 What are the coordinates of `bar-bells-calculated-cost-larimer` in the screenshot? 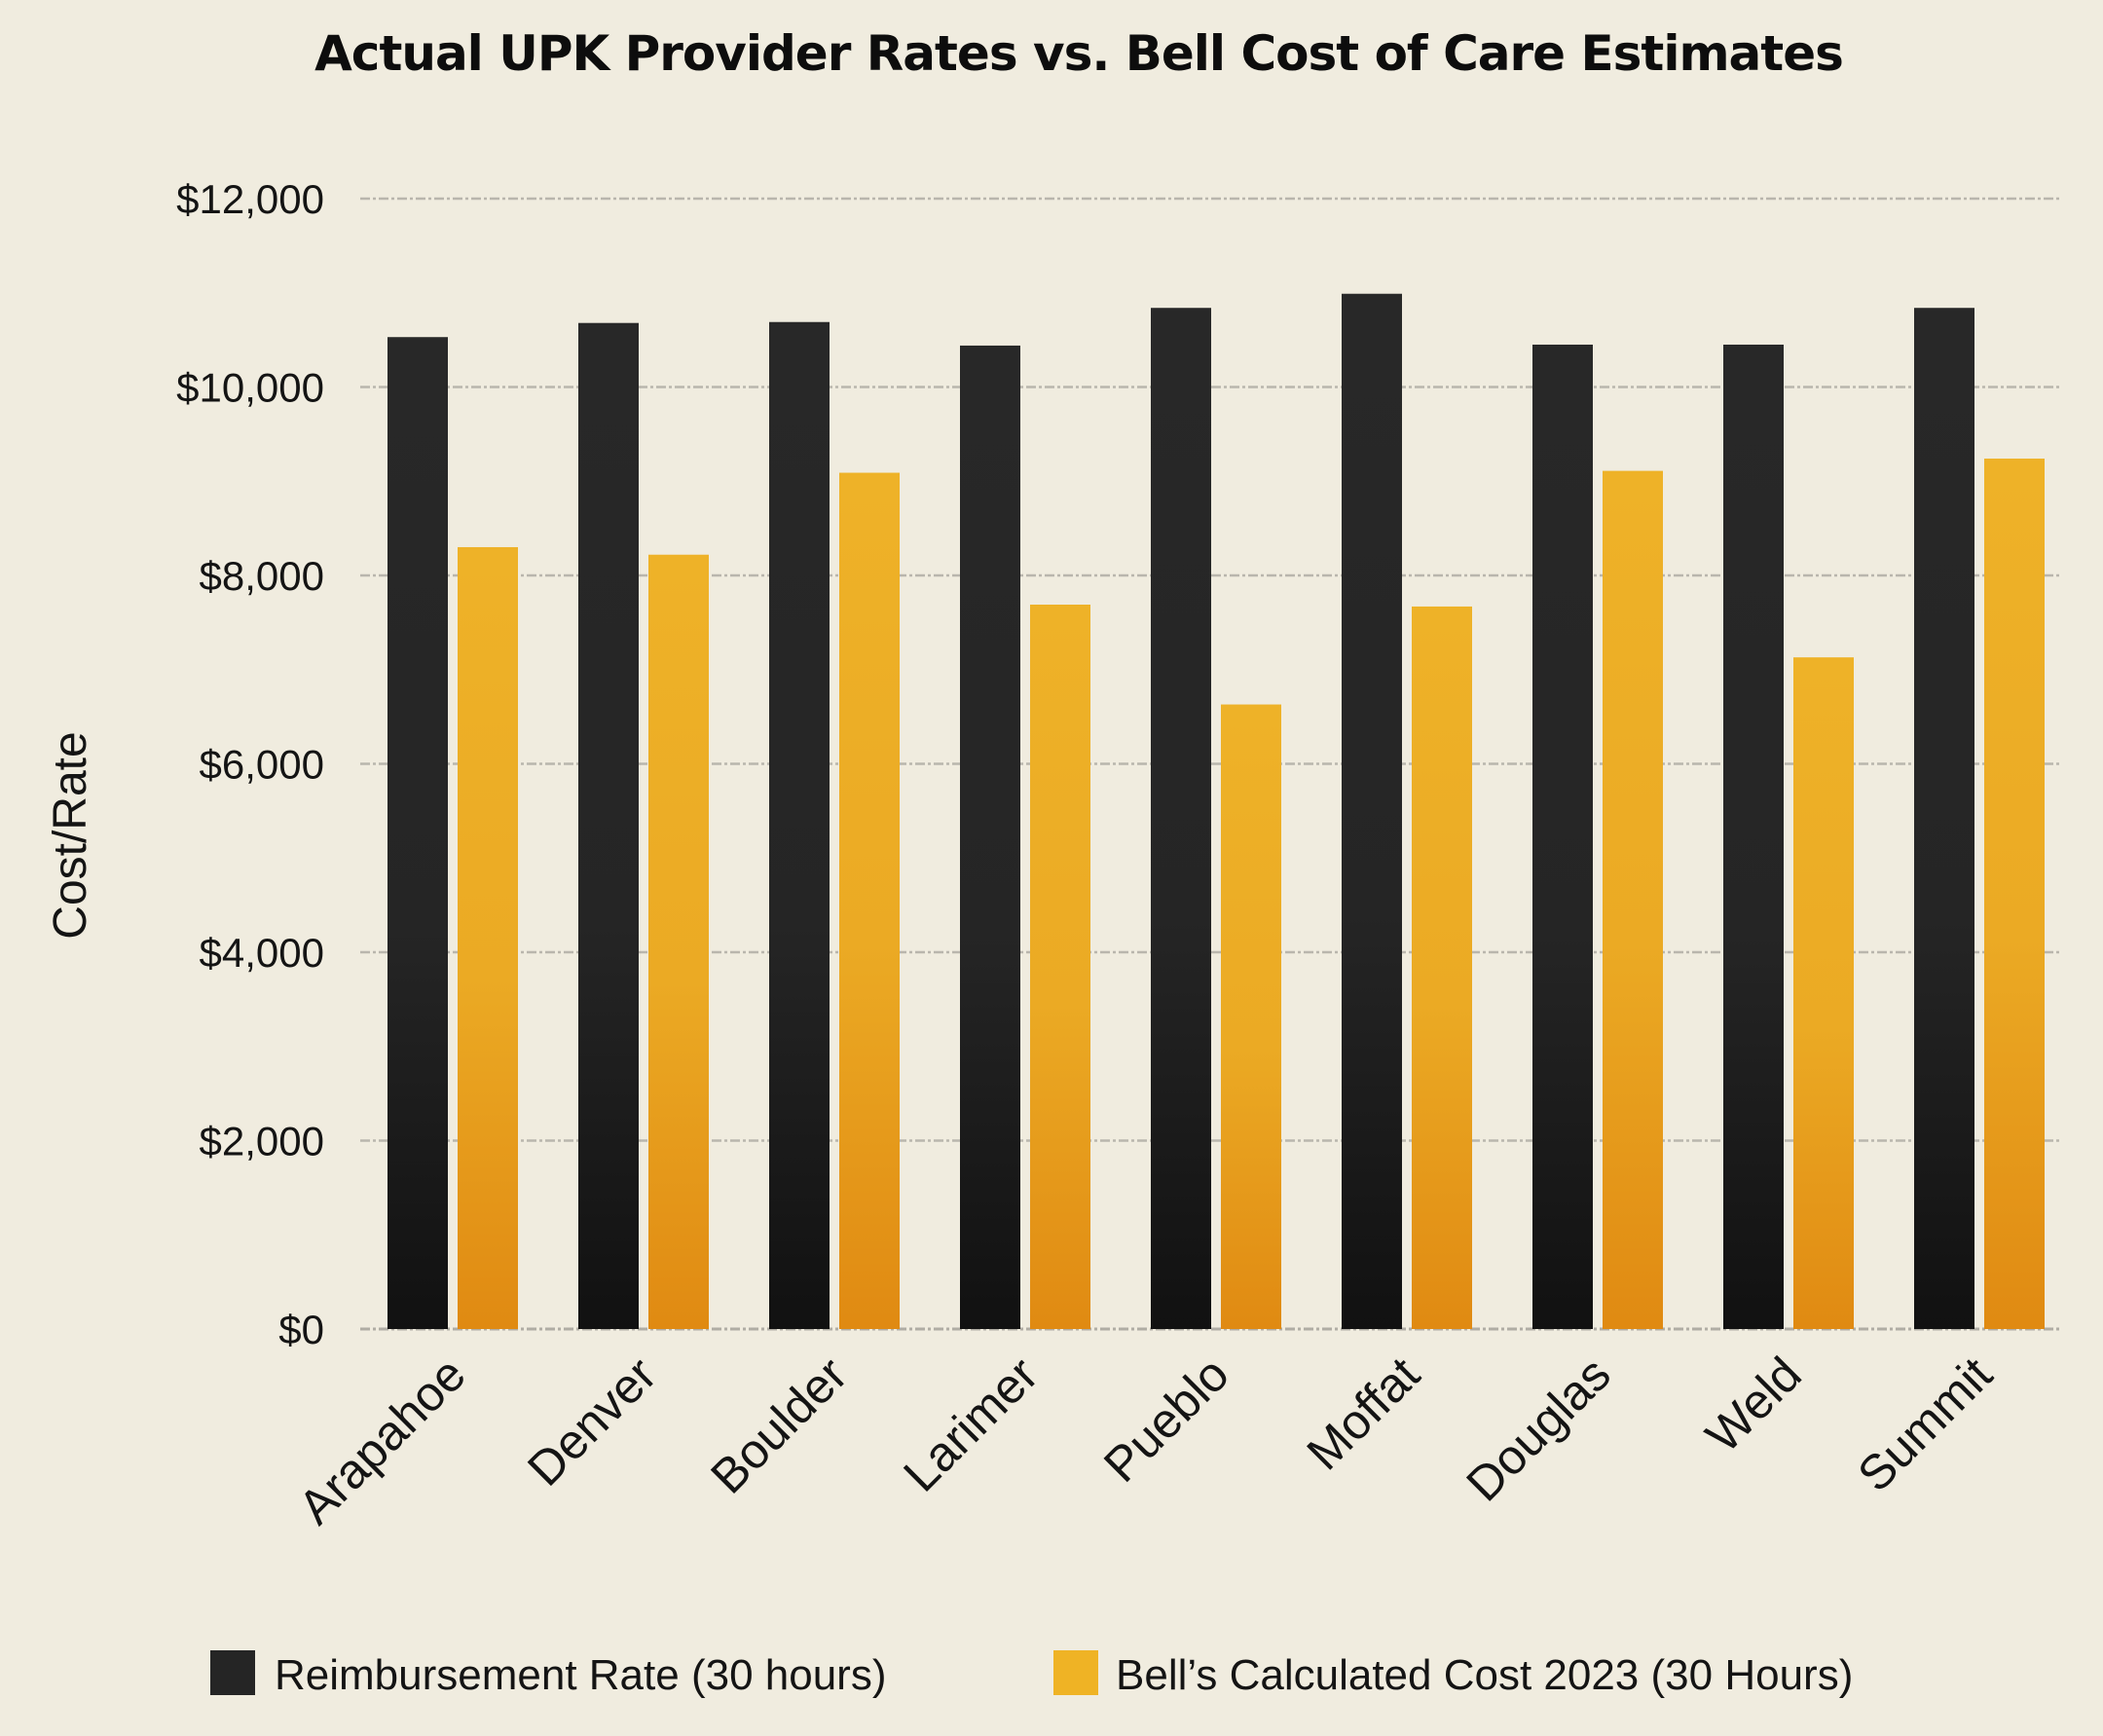 It's located at (1060, 966).